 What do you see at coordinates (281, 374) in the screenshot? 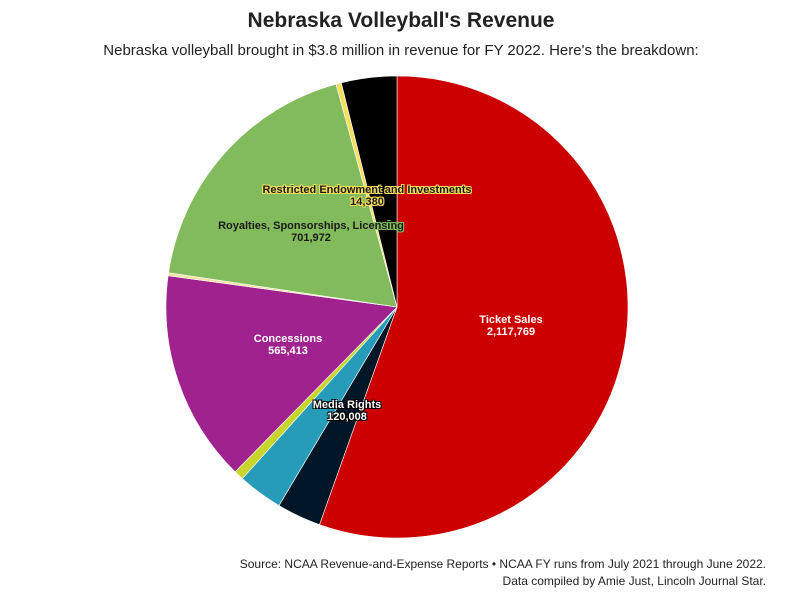
I see `pie-slice-concessions` at bounding box center [281, 374].